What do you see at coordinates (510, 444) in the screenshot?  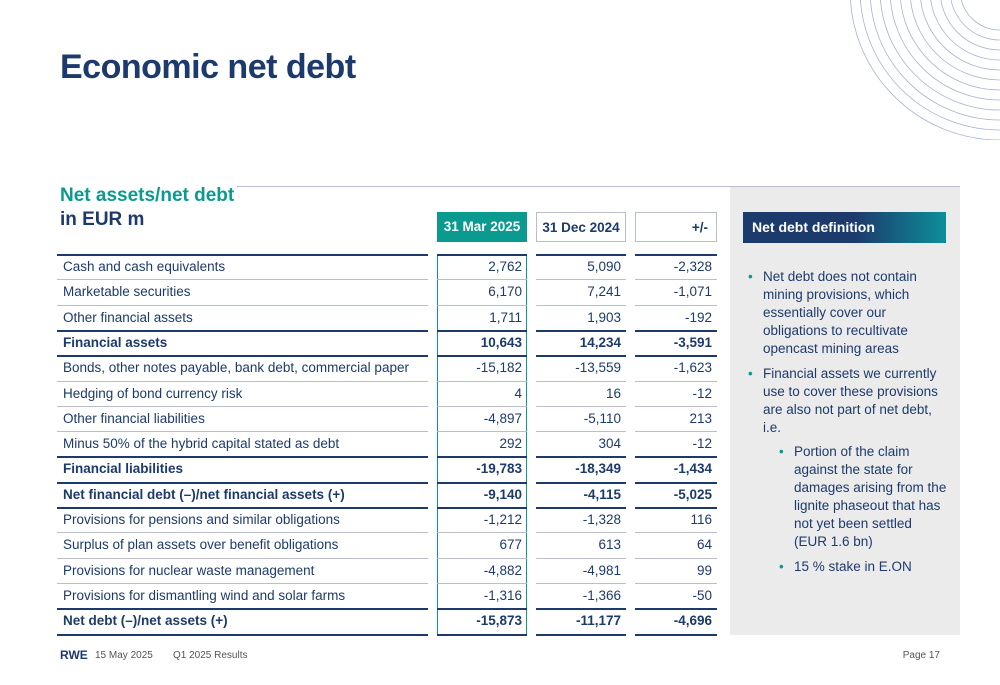 I see `cell-value: 292` at bounding box center [510, 444].